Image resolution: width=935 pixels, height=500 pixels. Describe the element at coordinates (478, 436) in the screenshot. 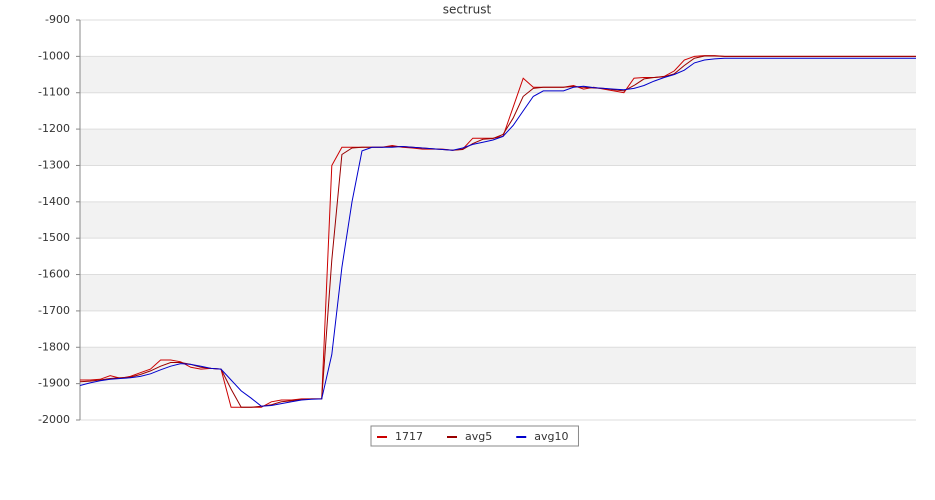

I see `legend-label: avg5` at that location.